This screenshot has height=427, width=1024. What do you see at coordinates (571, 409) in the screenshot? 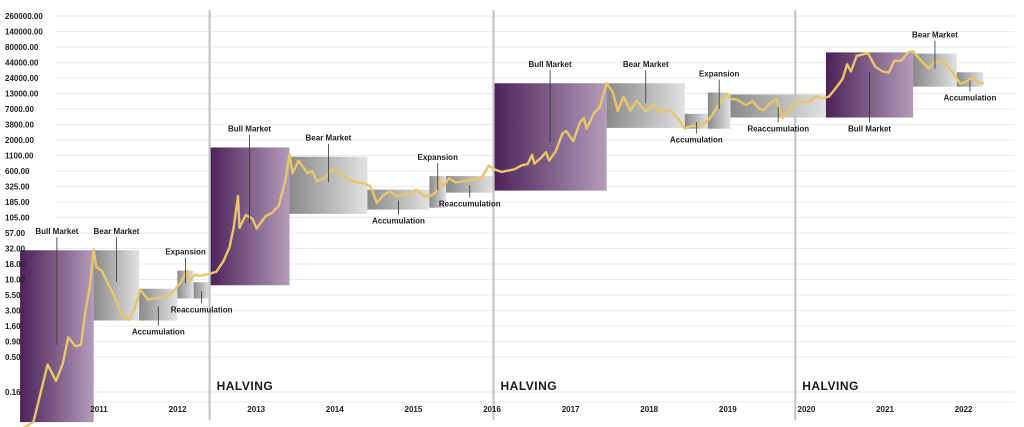
I see `x-tick-label: 2017` at bounding box center [571, 409].